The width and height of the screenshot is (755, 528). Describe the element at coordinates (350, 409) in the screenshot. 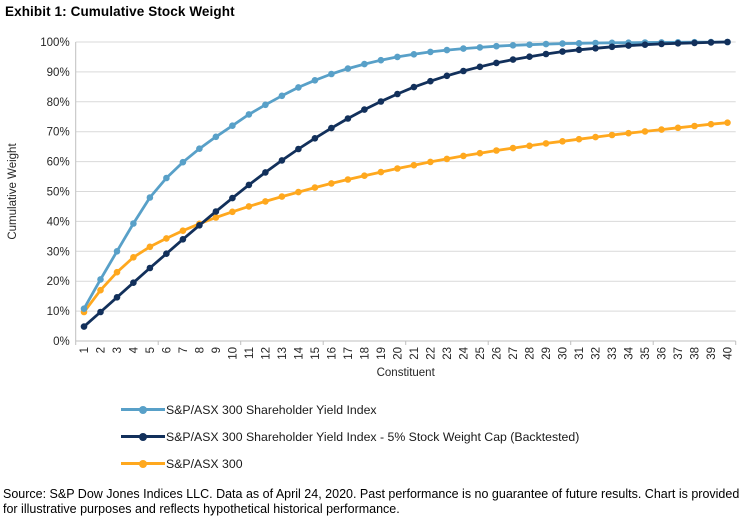

I see `legend-item-s-p-asx-300-shareholder-yield-index: S&P/ASX 300 Shareholder Yield Index` at that location.